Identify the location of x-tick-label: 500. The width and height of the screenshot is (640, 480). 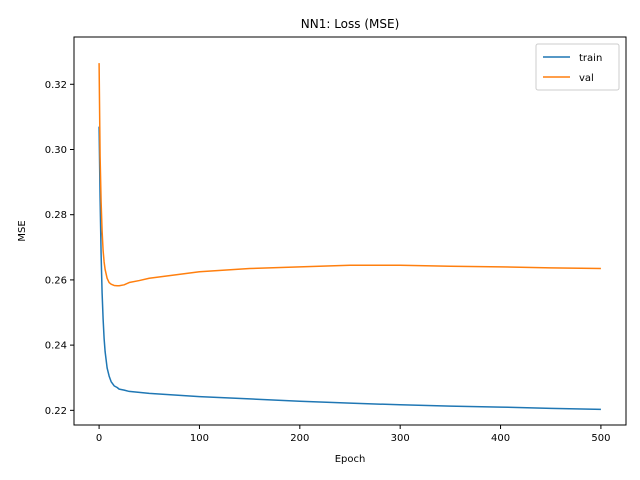
(600, 438).